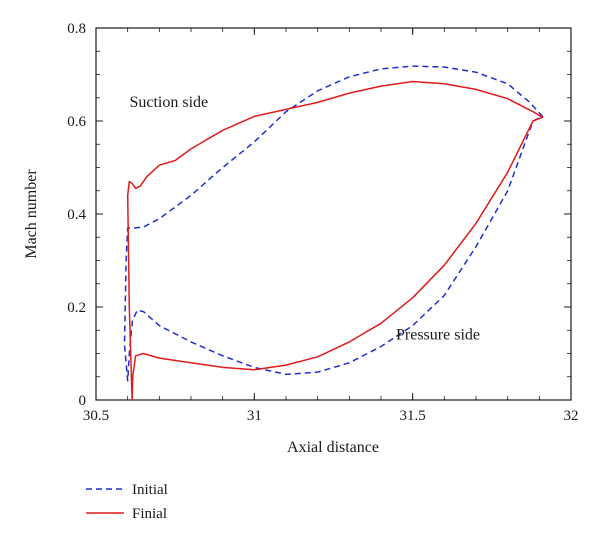  I want to click on y-tick-label: 0.6, so click(76, 122).